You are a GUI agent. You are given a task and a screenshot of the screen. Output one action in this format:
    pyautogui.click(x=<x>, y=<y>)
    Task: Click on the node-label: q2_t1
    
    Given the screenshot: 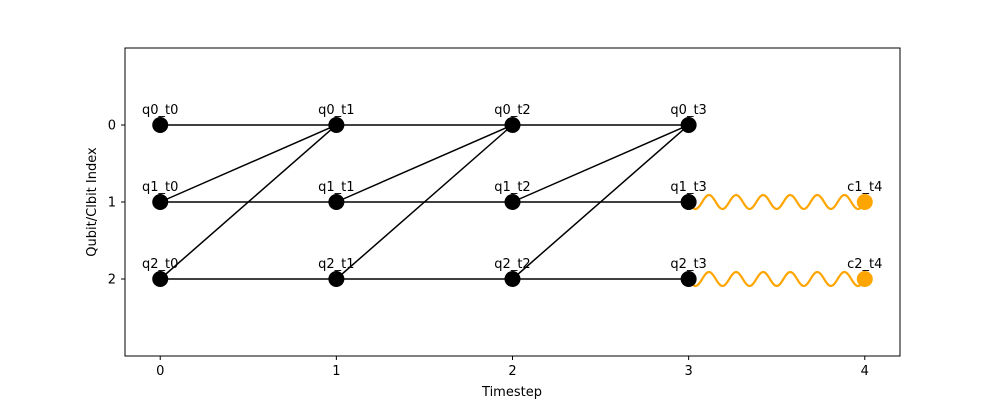 What is the action you would take?
    pyautogui.click(x=336, y=264)
    